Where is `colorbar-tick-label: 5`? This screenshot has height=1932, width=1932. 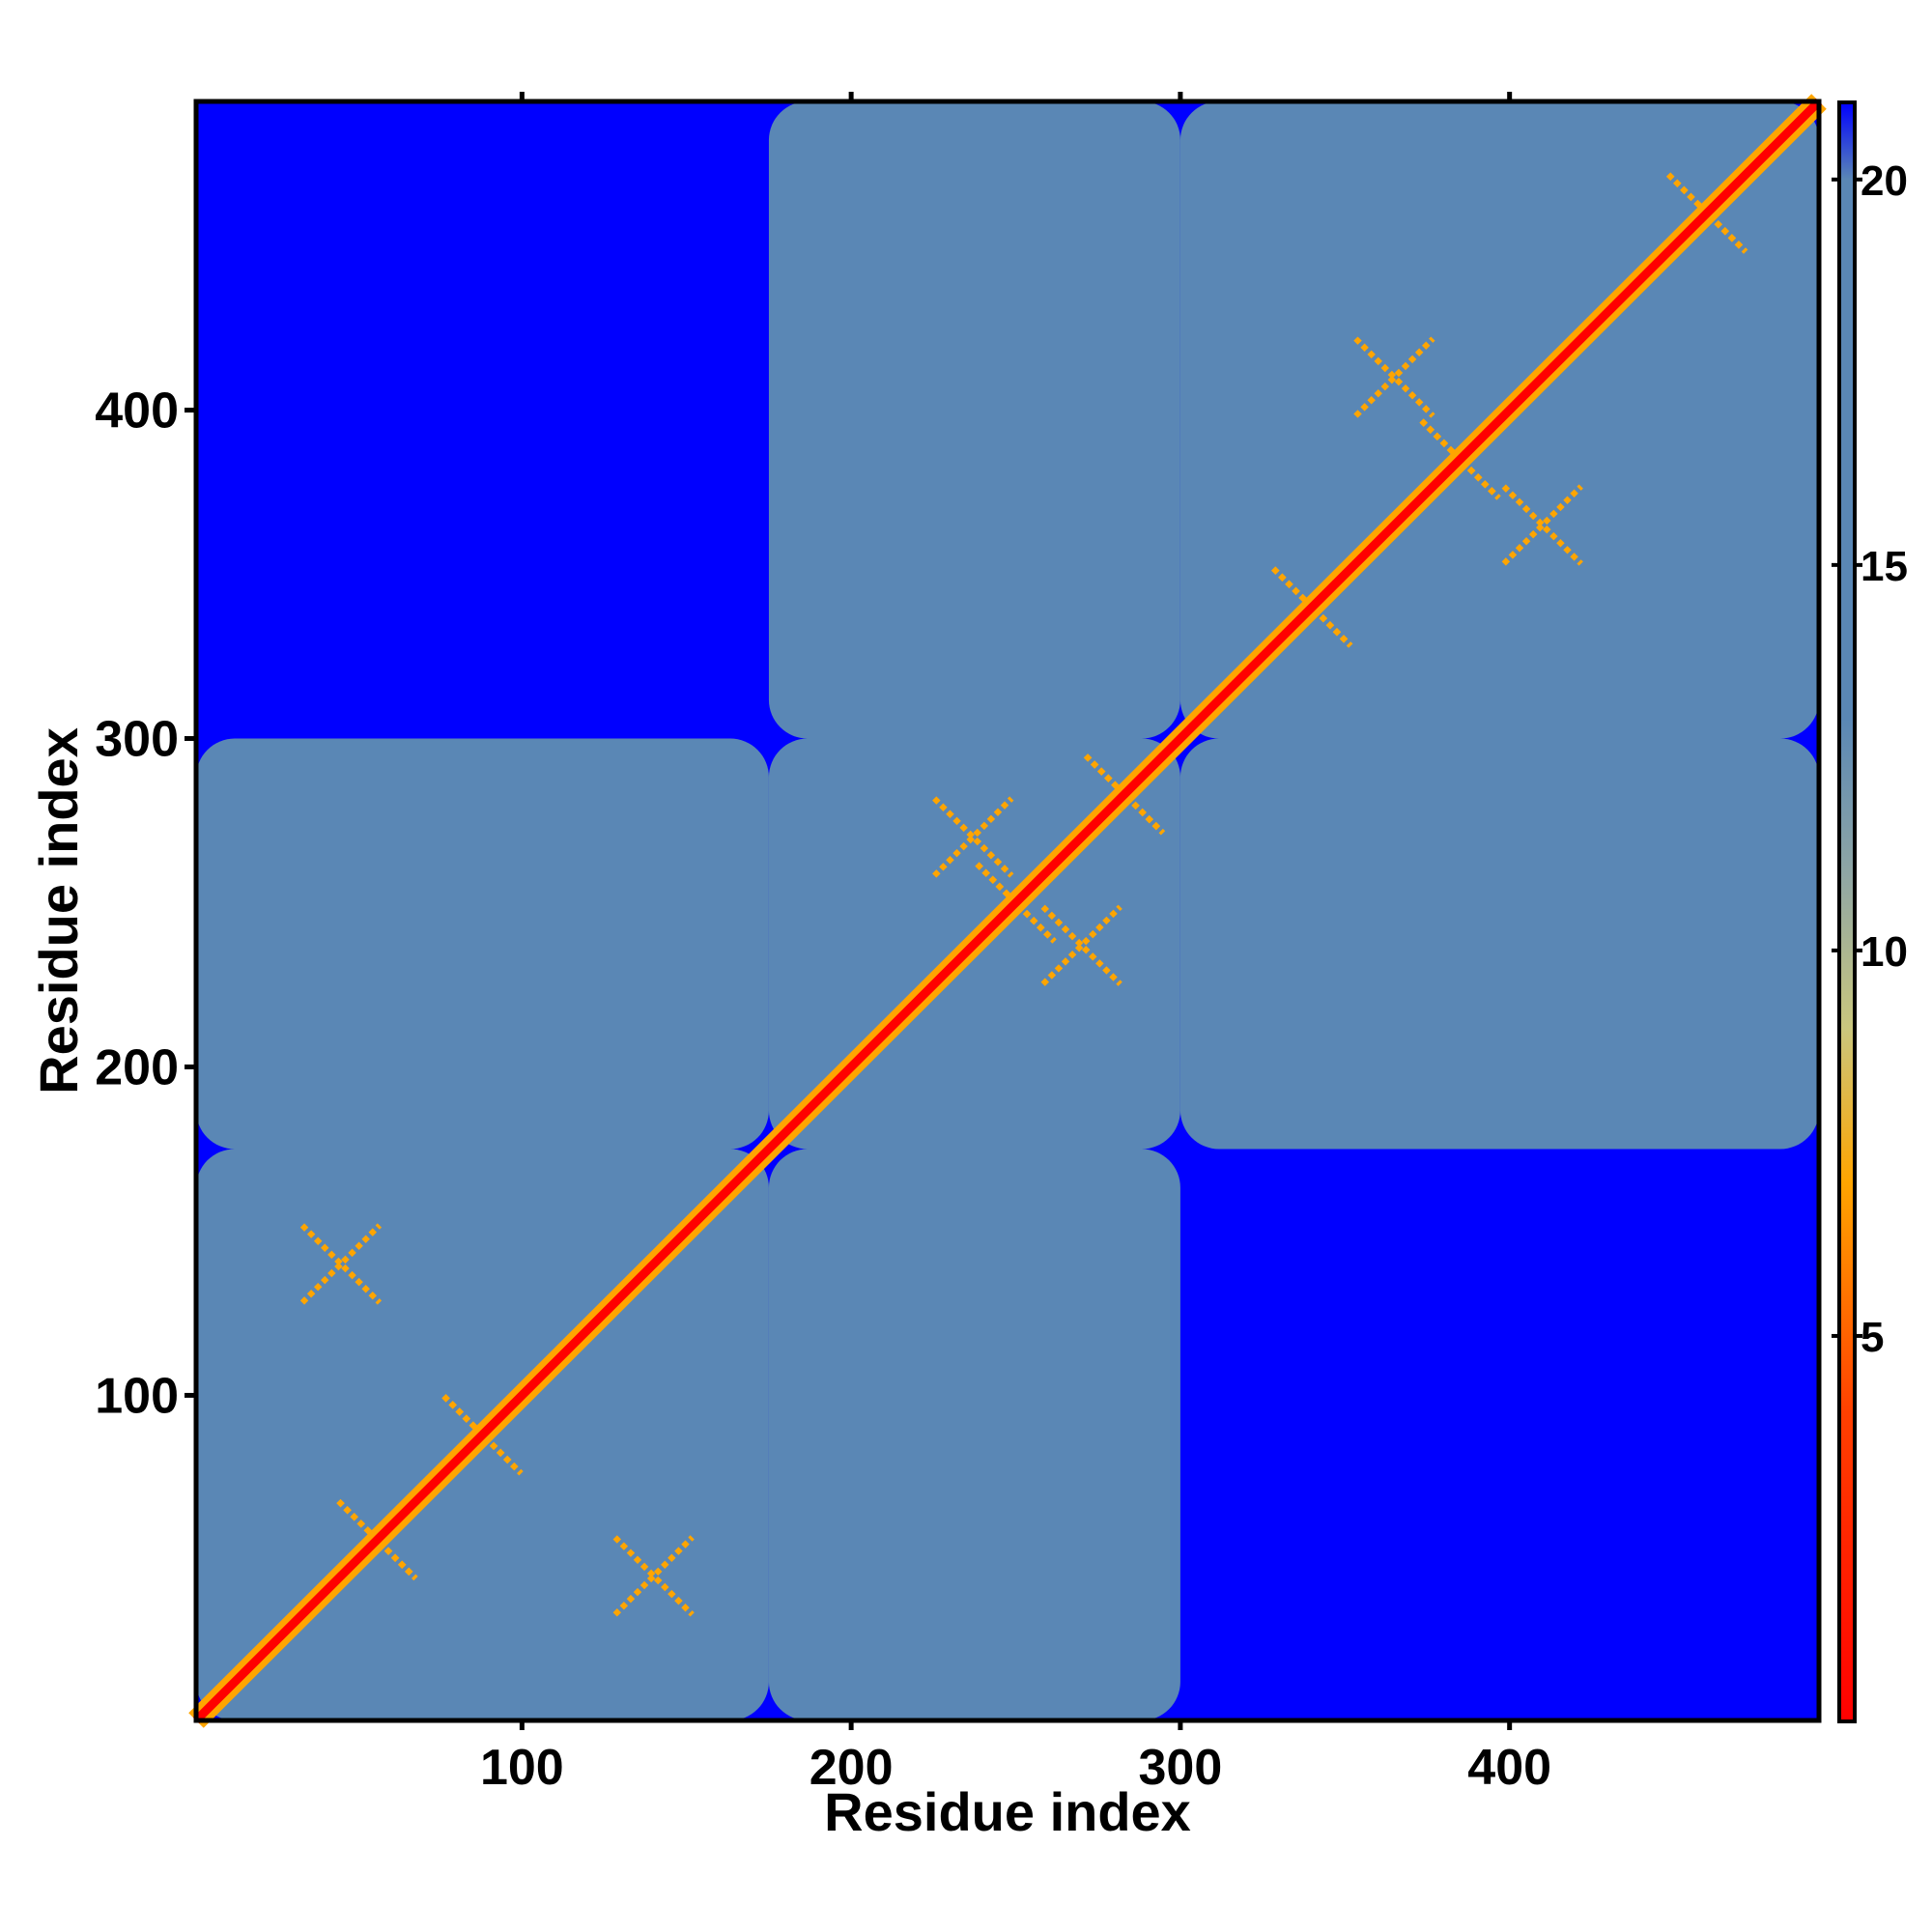 colorbar-tick-label: 5 is located at coordinates (1872, 1337).